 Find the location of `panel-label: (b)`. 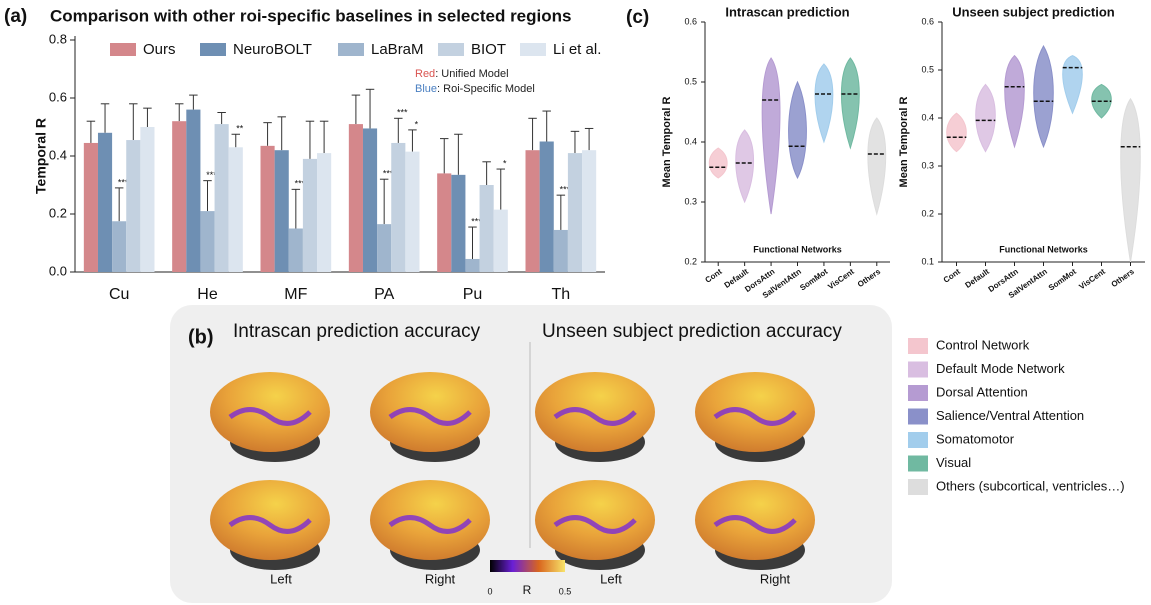

panel-label: (b) is located at coordinates (201, 337).